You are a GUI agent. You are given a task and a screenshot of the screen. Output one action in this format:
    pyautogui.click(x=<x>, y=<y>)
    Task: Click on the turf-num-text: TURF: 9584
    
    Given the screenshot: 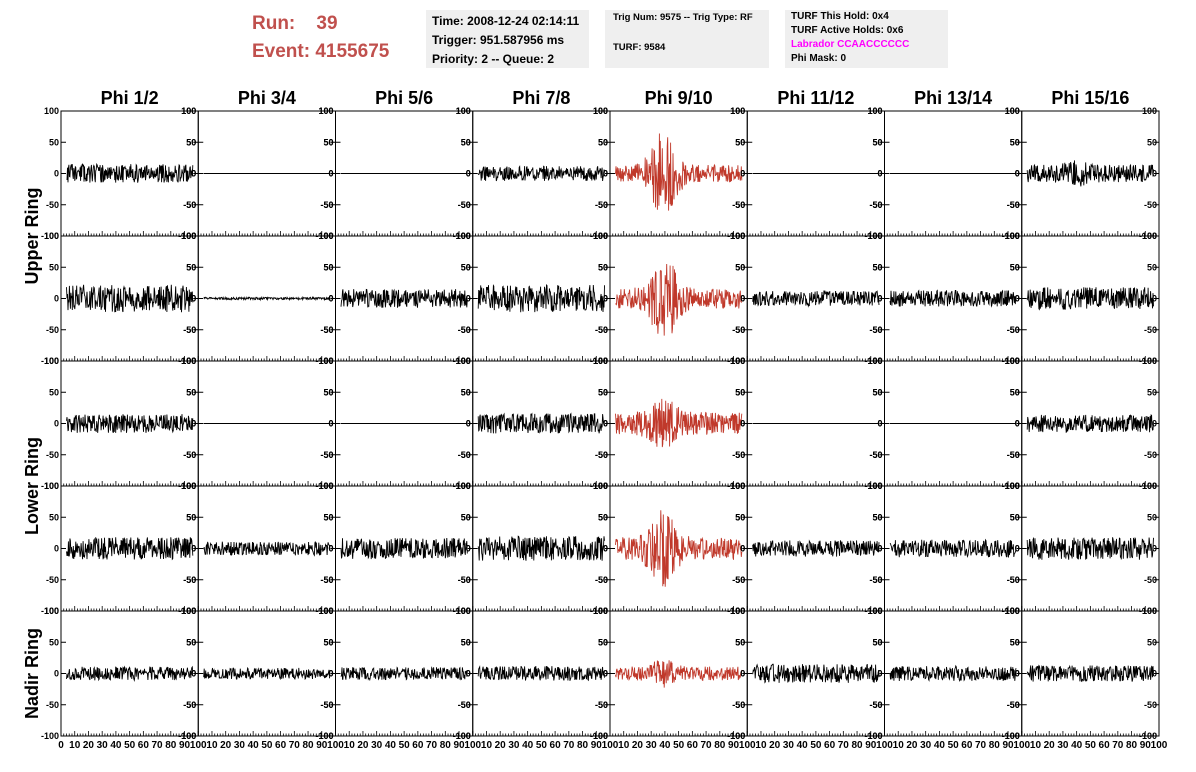 What is the action you would take?
    pyautogui.click(x=639, y=47)
    